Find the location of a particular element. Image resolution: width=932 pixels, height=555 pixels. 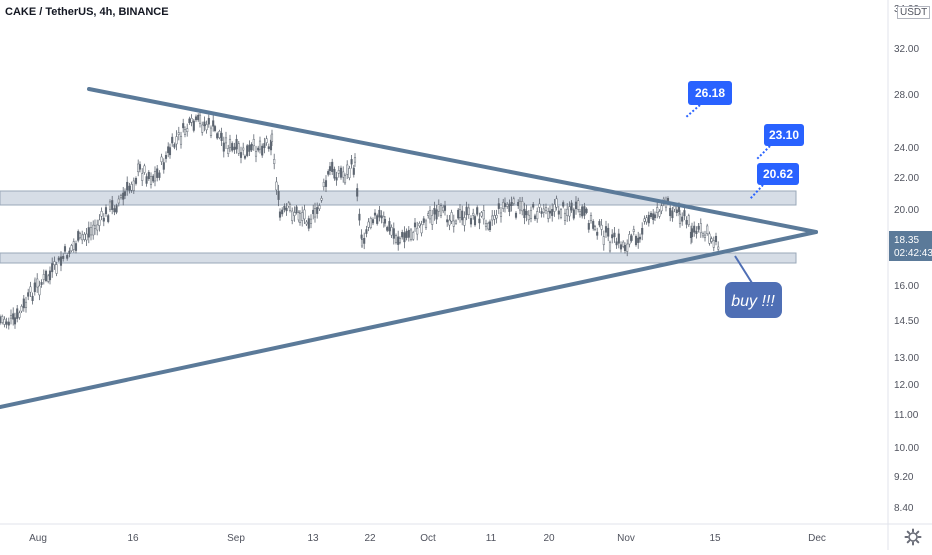

target-callout-1: 26.18 is located at coordinates (708, 100).